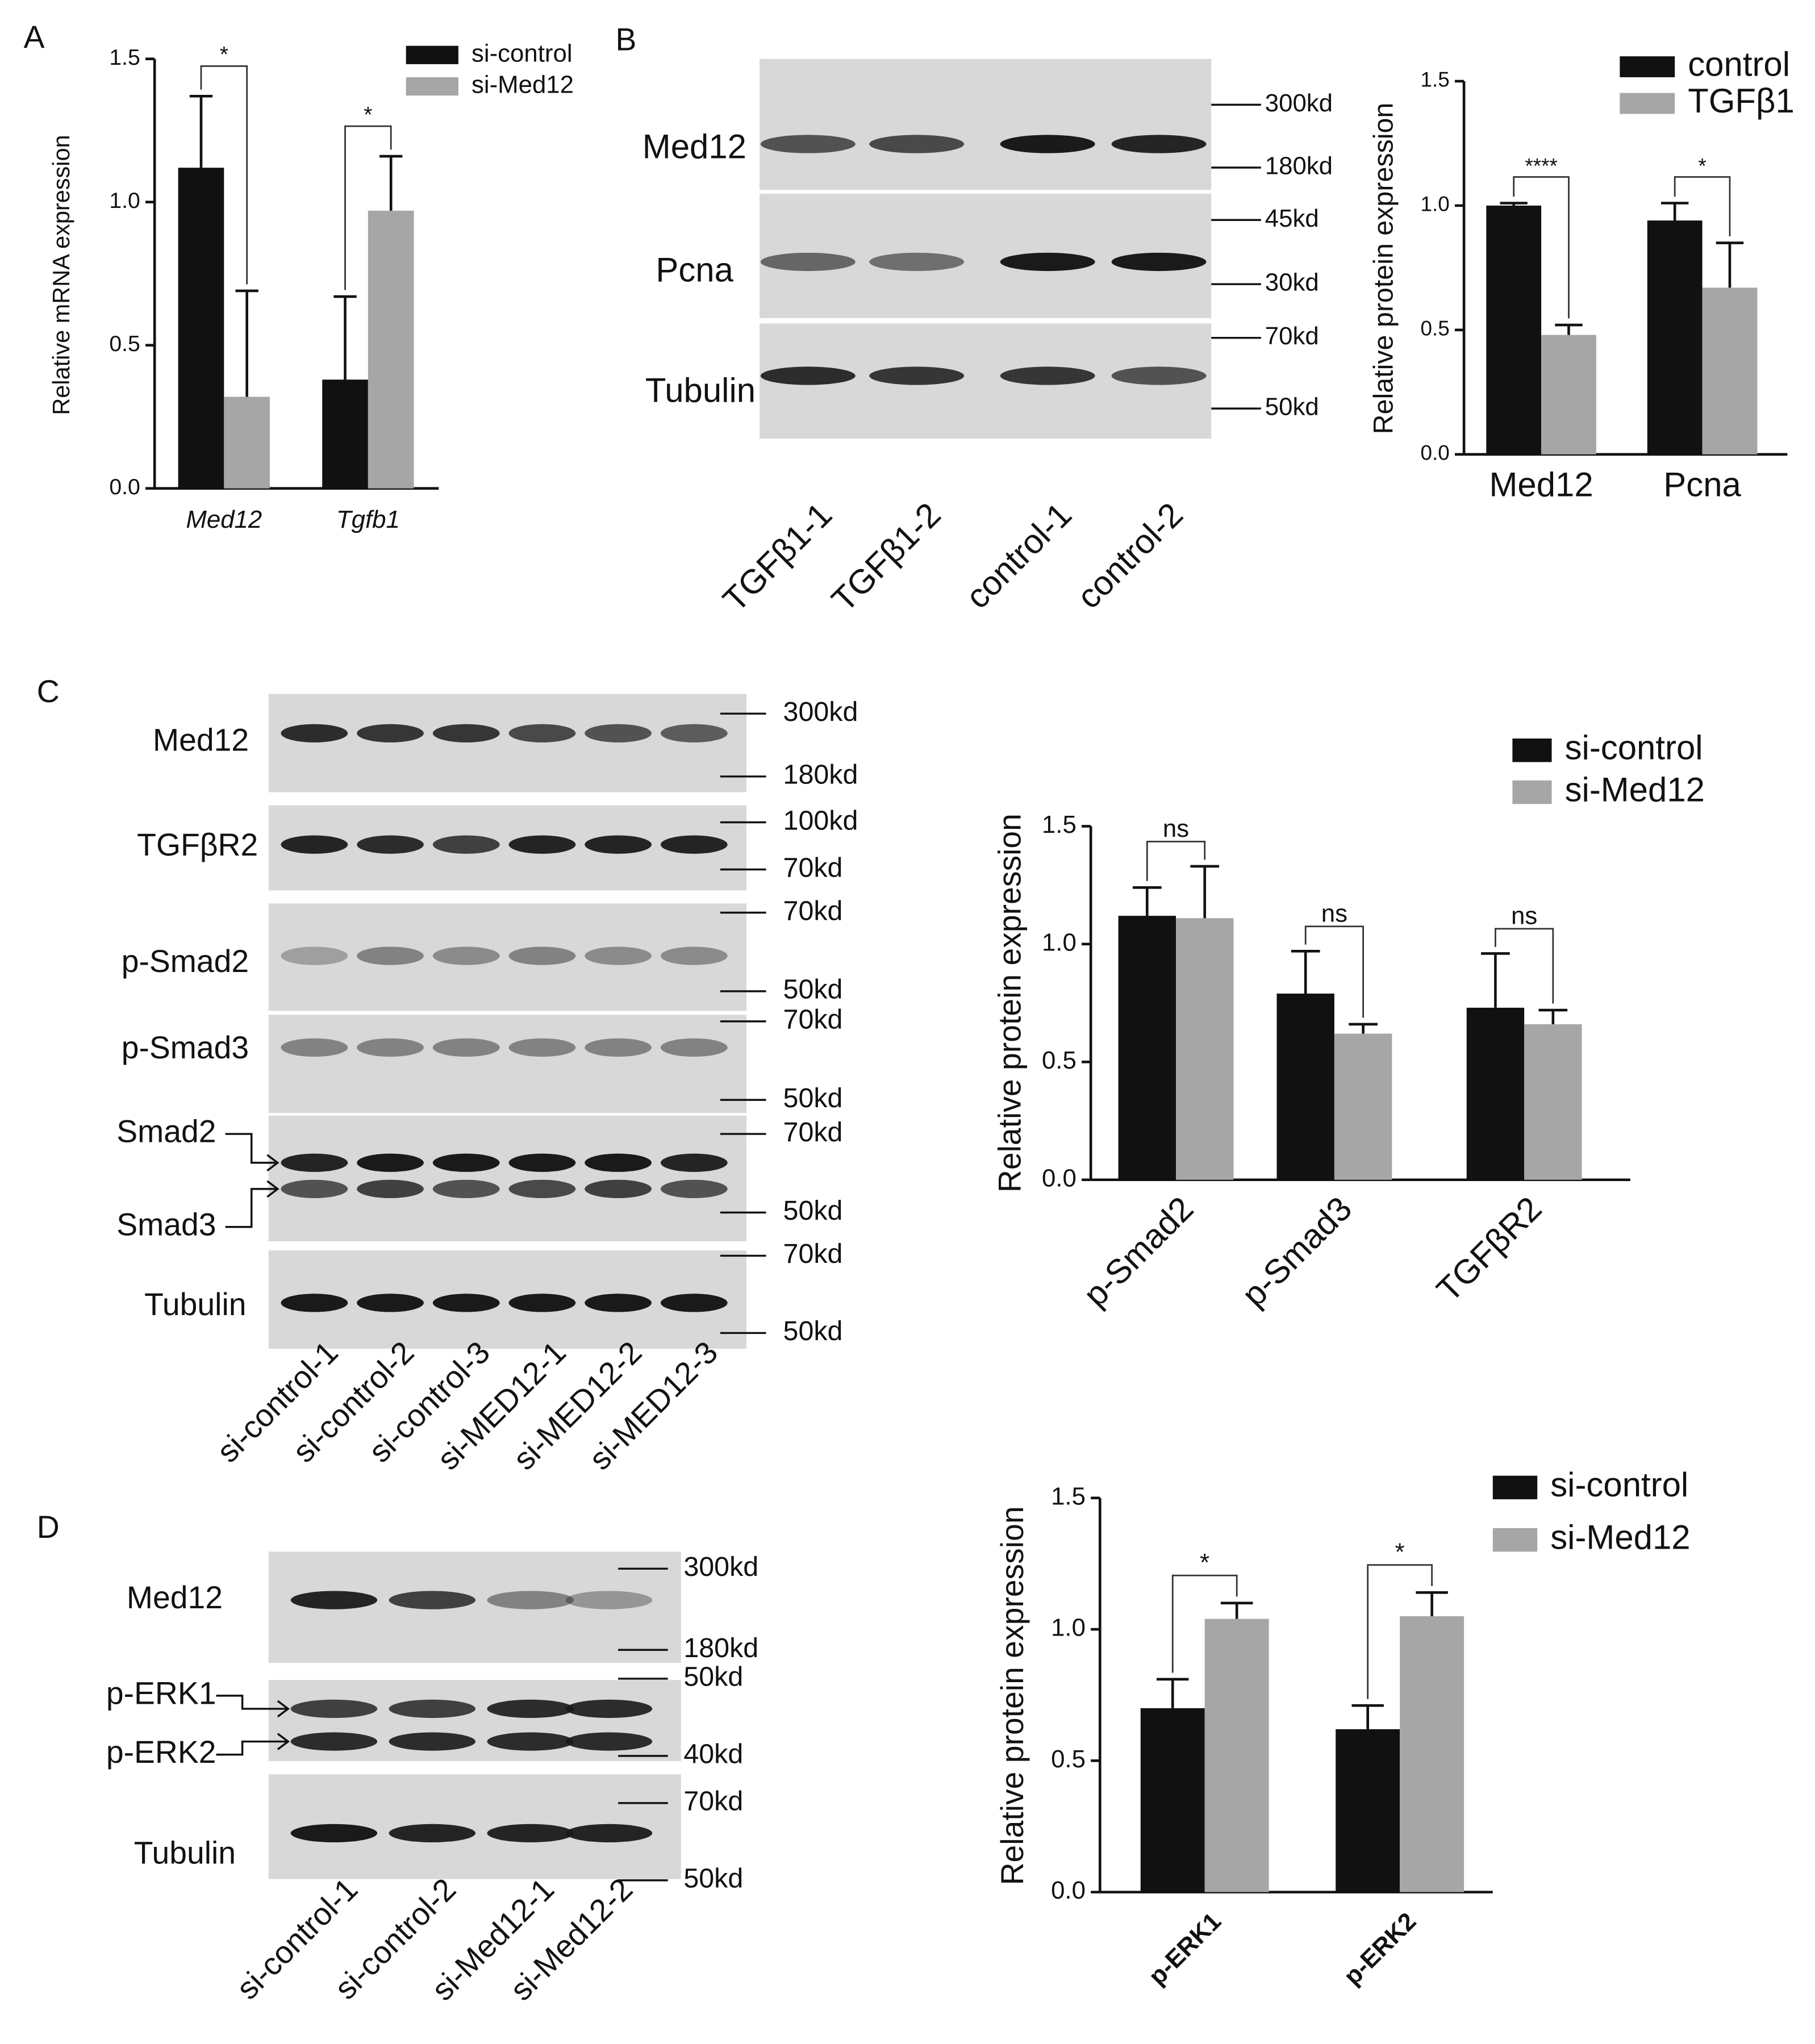 This screenshot has width=1815, height=2044. Describe the element at coordinates (1292, 283) in the screenshot. I see `marker-label: 30kd` at that location.